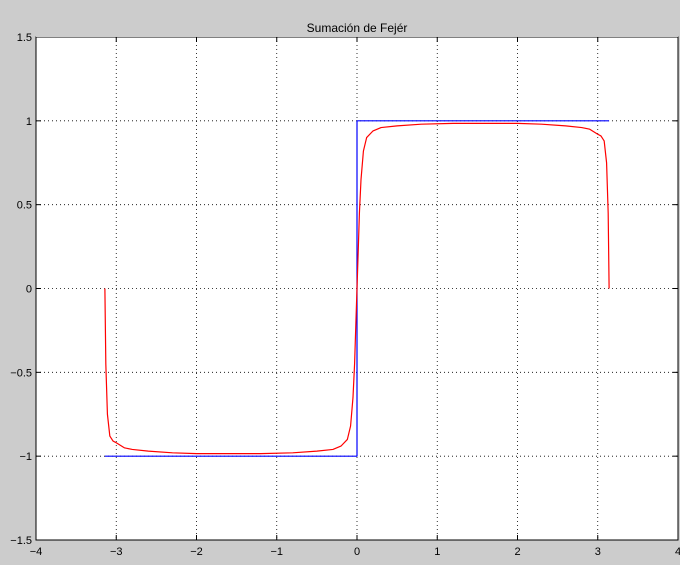 Image resolution: width=680 pixels, height=565 pixels. Describe the element at coordinates (677, 552) in the screenshot. I see `x-tick-label: 4` at that location.